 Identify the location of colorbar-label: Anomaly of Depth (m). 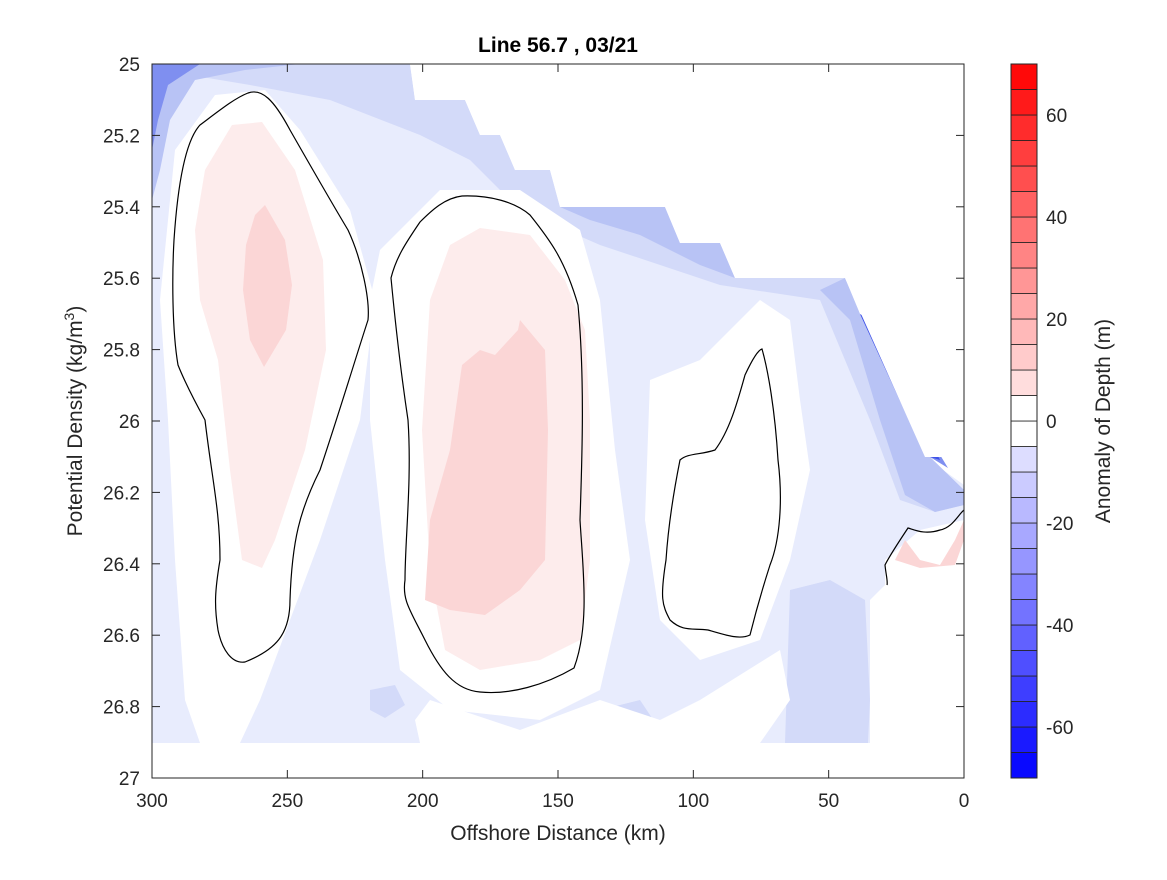
(1103, 421).